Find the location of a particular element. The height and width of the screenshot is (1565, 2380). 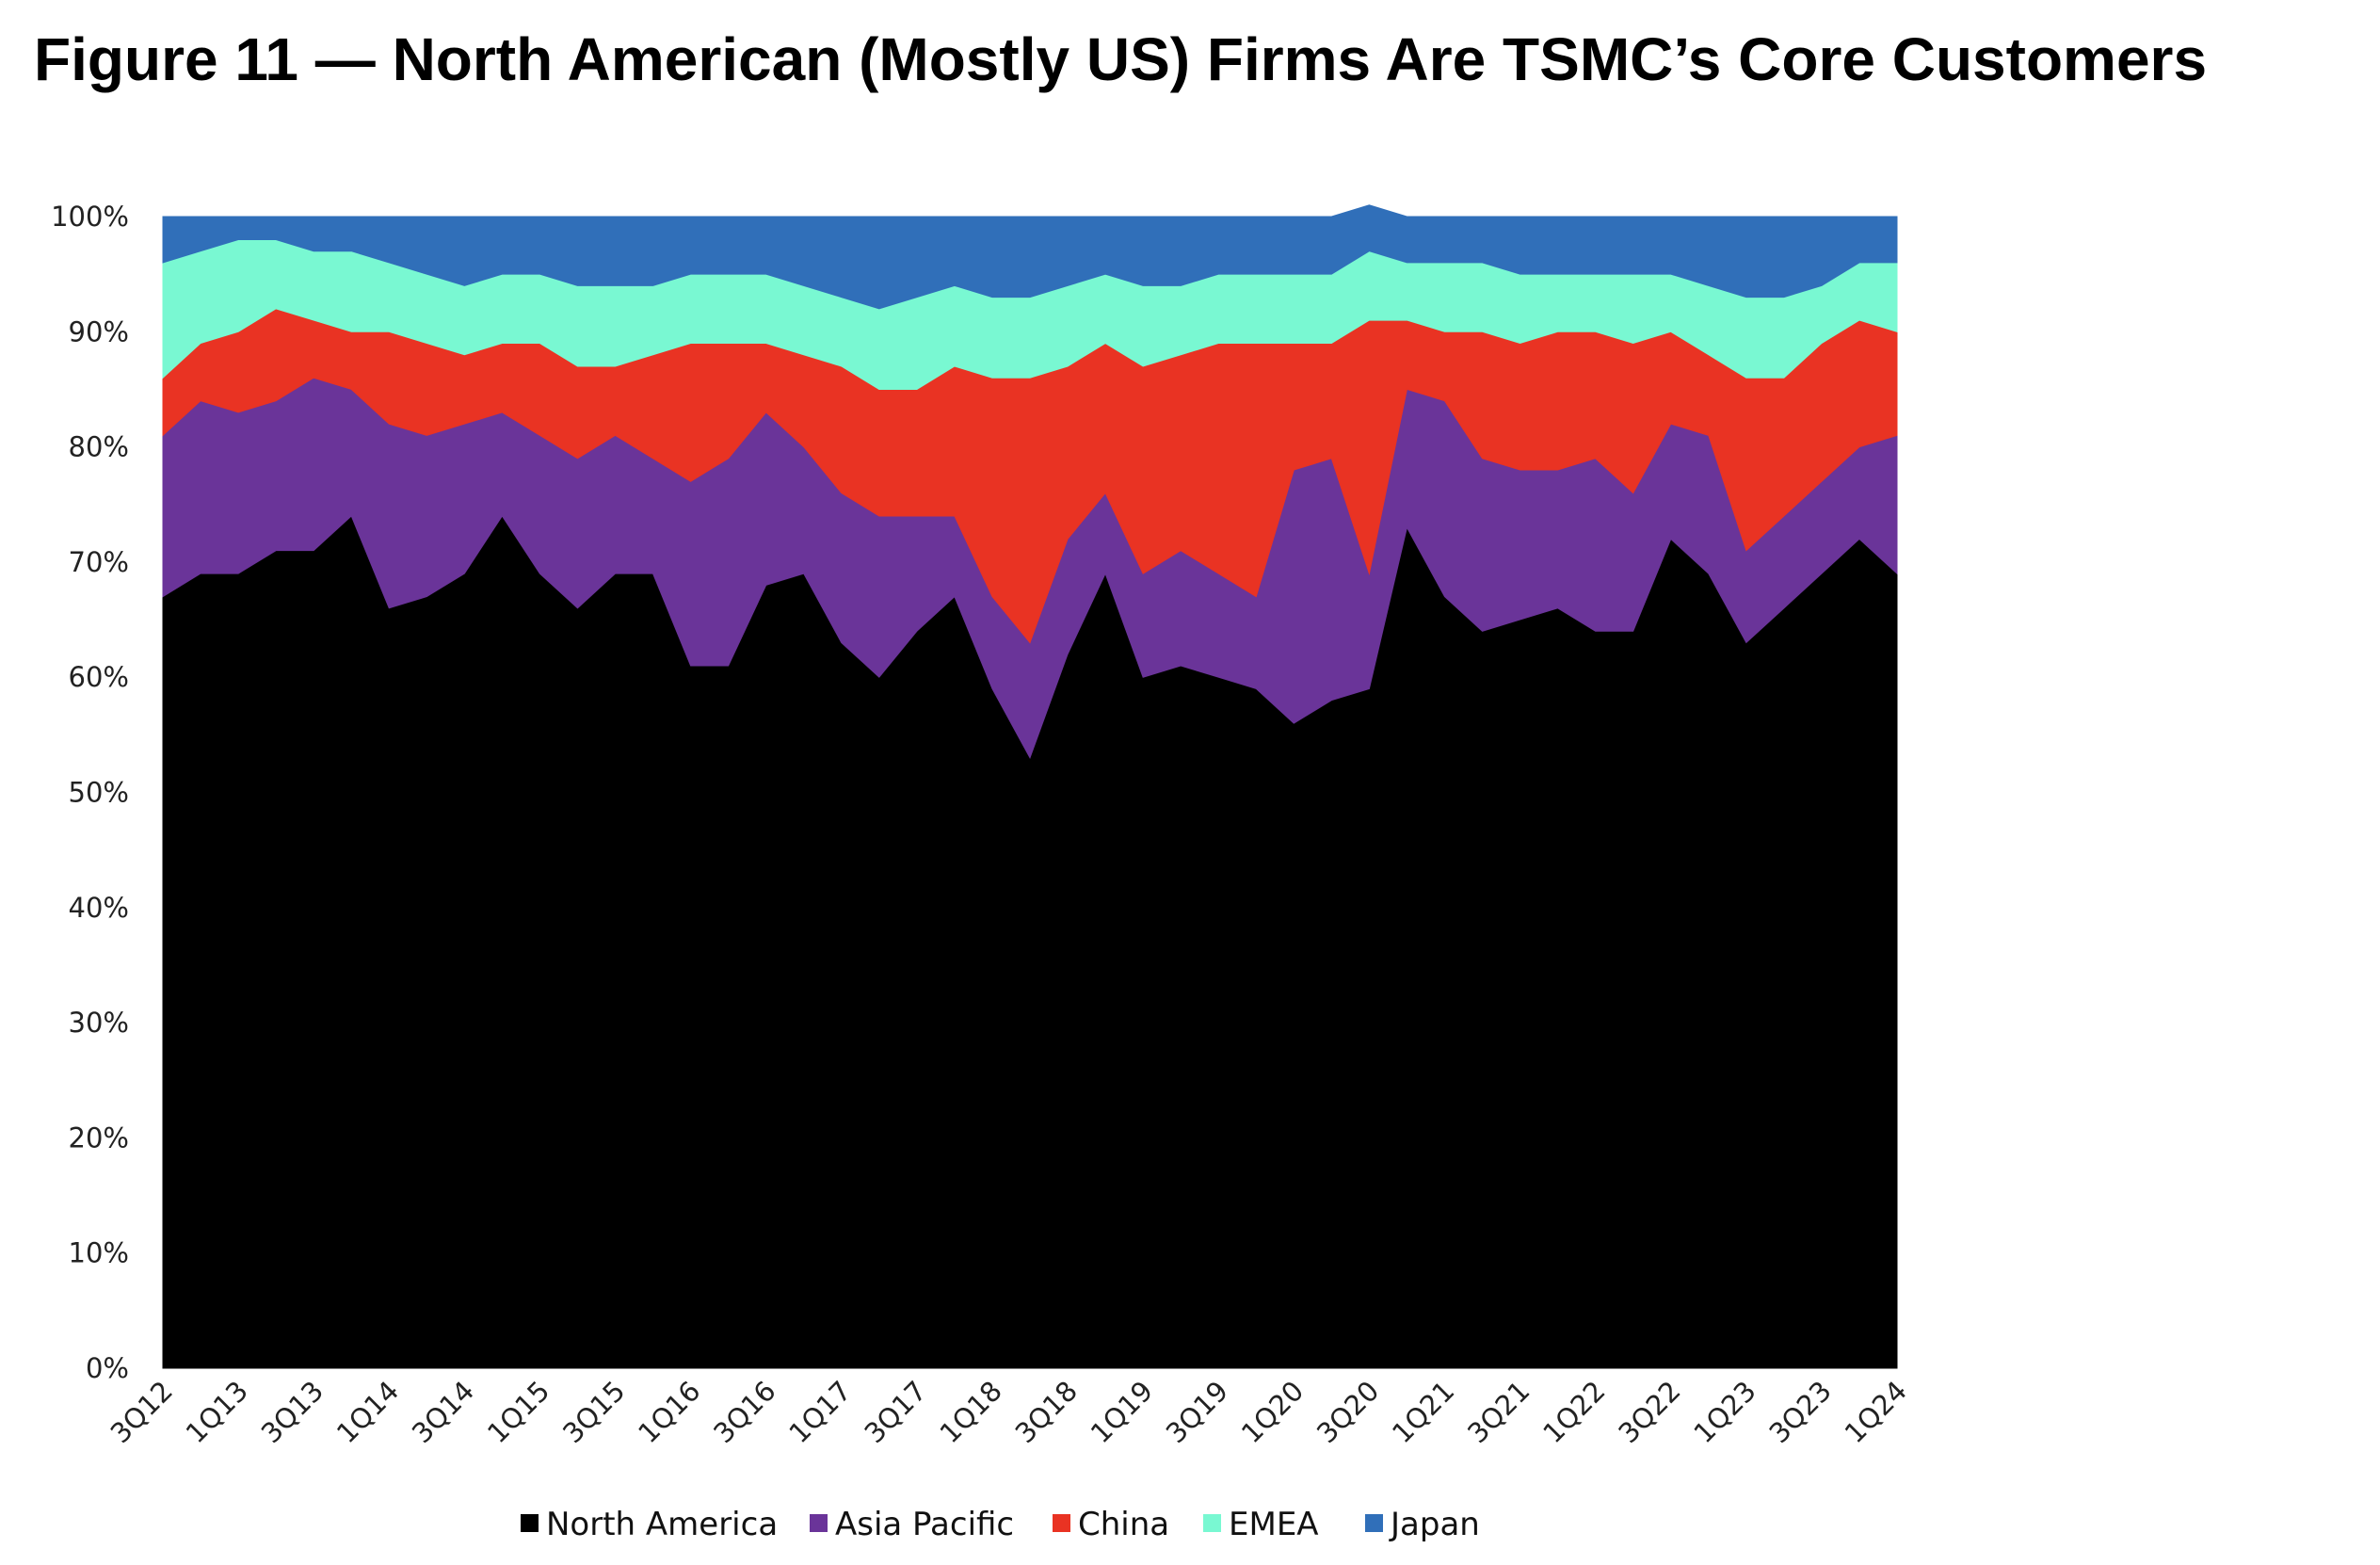

x-tick-label: 3Q15 is located at coordinates (593, 1412).